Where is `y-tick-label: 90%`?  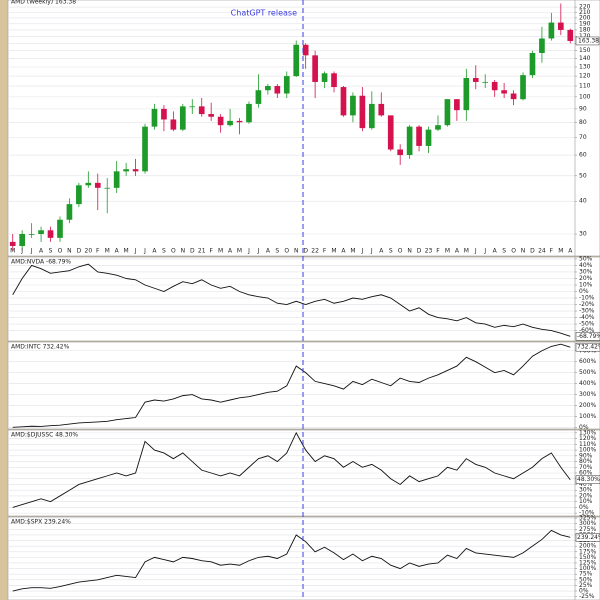
y-tick-label: 90% is located at coordinates (586, 455).